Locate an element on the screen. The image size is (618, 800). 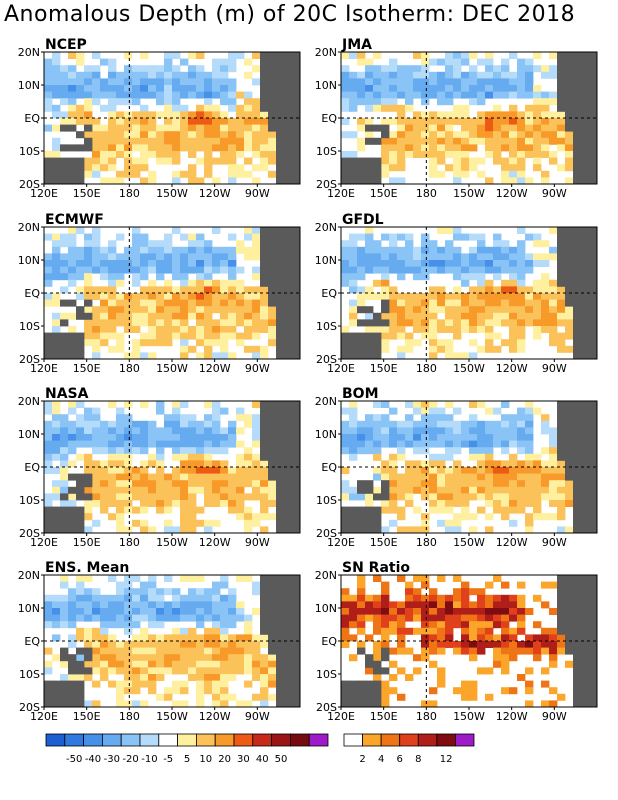
y-tick-label: 20N is located at coordinates (326, 401).